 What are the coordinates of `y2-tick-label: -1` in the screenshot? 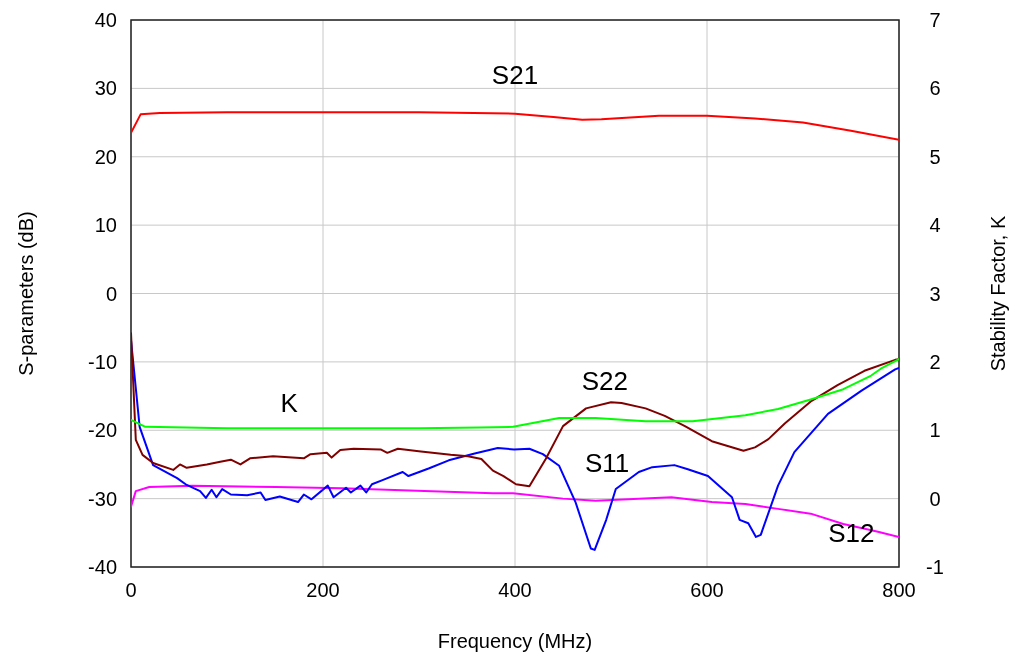 It's located at (935, 567).